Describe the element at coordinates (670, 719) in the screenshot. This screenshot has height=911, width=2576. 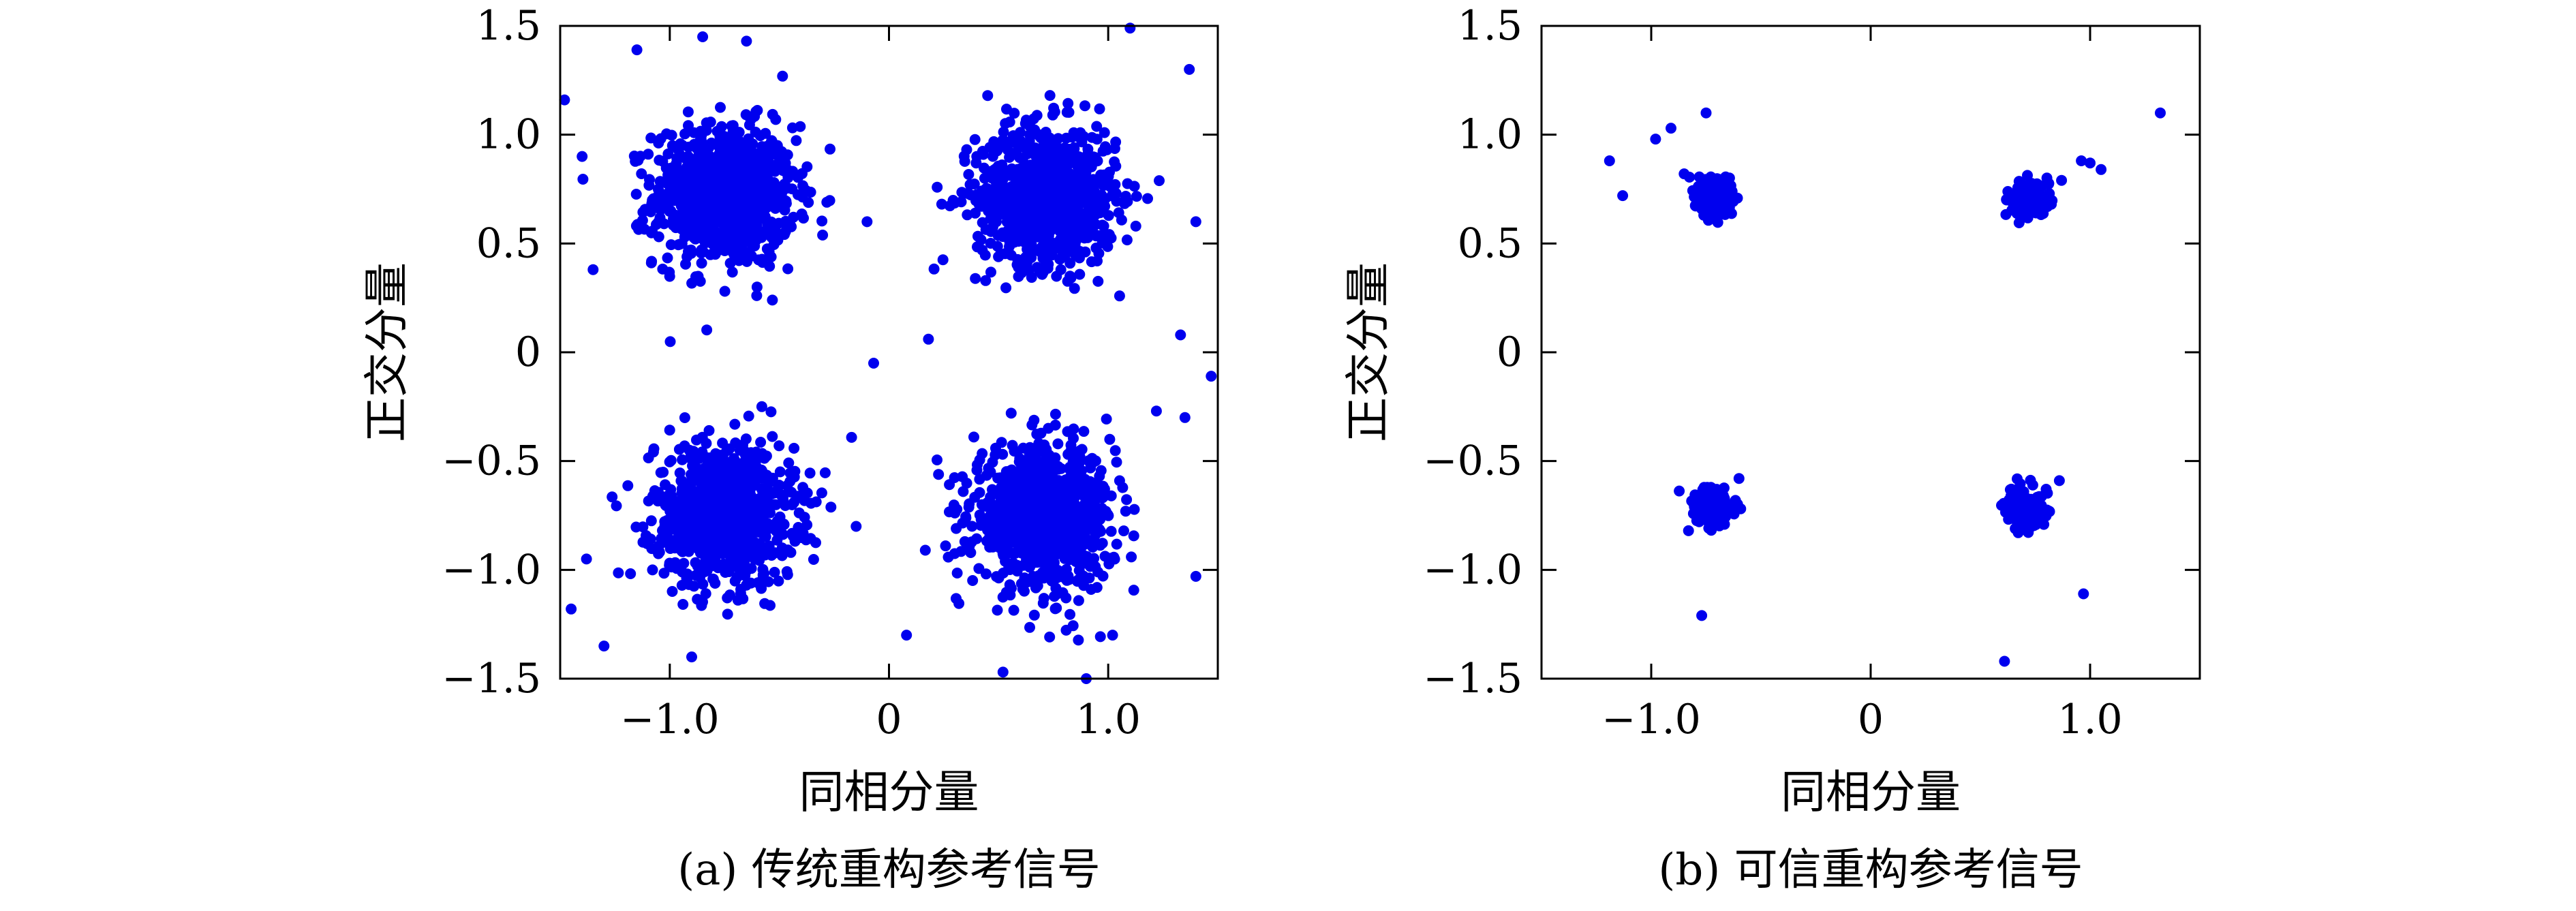
I see `x-tick-label: −1.0` at that location.